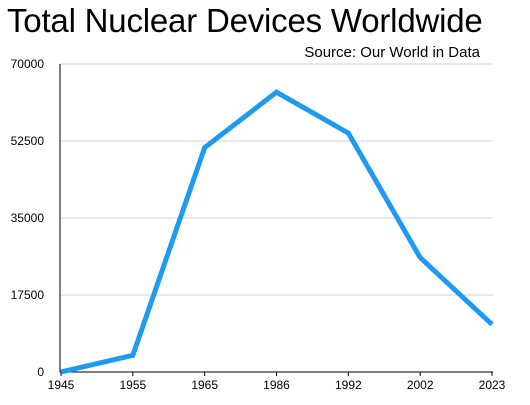 The image size is (530, 405). What do you see at coordinates (132, 385) in the screenshot?
I see `x-tick-label: 1955` at bounding box center [132, 385].